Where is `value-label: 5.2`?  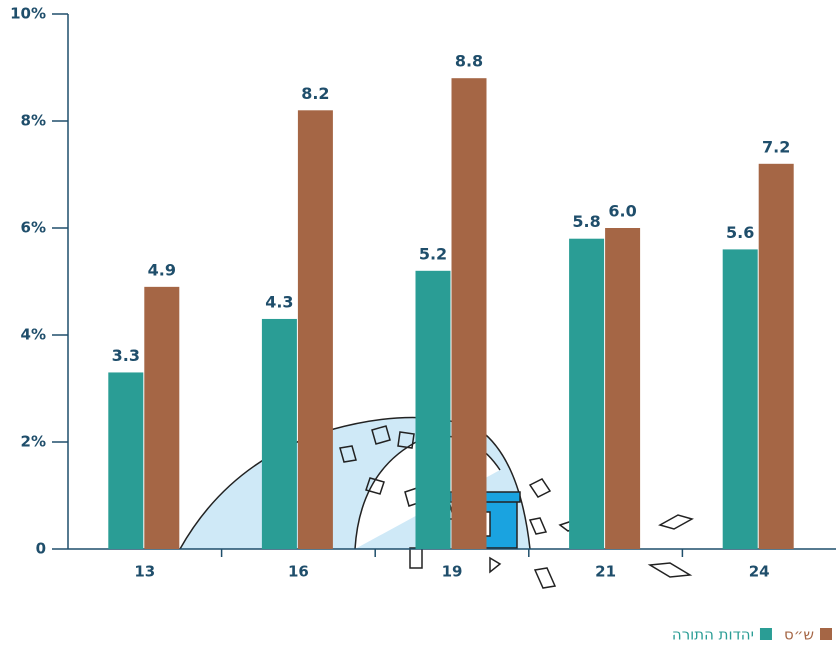
value-label: 5.2 is located at coordinates (433, 253).